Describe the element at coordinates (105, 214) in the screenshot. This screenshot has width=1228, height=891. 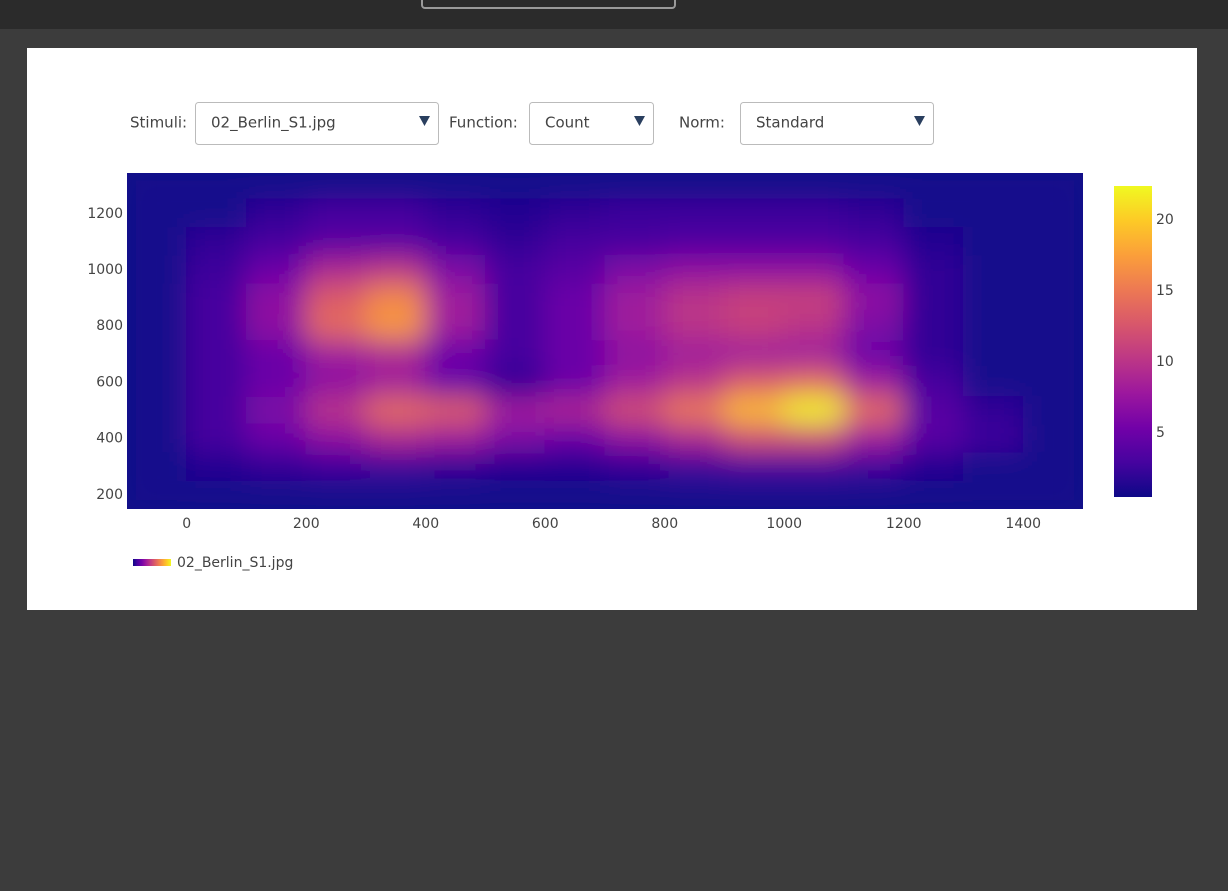
I see `y-tick-label: 1200` at that location.